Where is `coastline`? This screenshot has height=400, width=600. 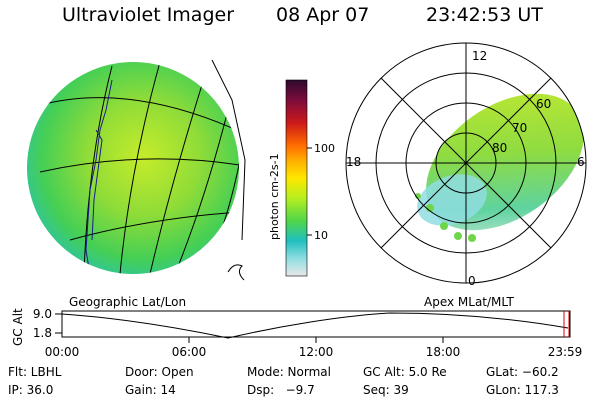 coastline is located at coordinates (99, 176).